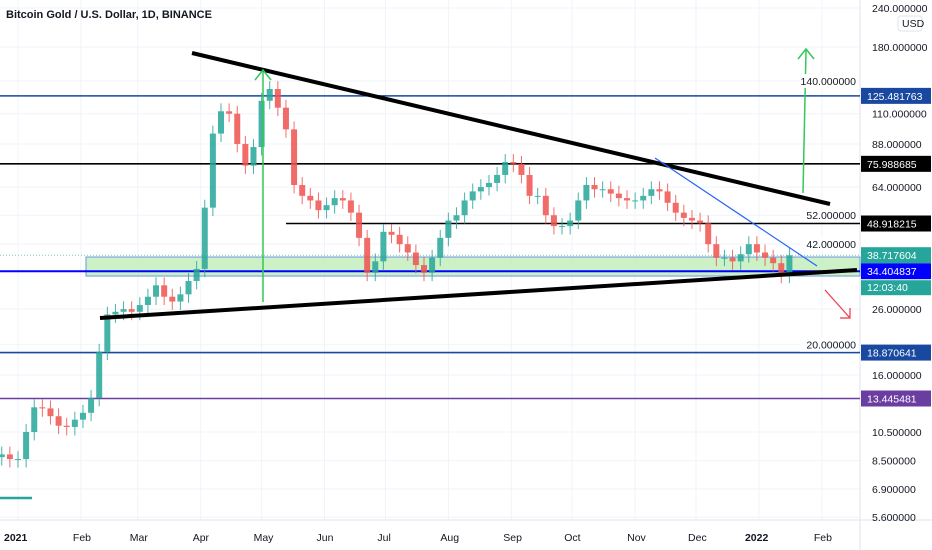  Describe the element at coordinates (892, 165) in the screenshot. I see `price-level-label: 75.988685` at that location.